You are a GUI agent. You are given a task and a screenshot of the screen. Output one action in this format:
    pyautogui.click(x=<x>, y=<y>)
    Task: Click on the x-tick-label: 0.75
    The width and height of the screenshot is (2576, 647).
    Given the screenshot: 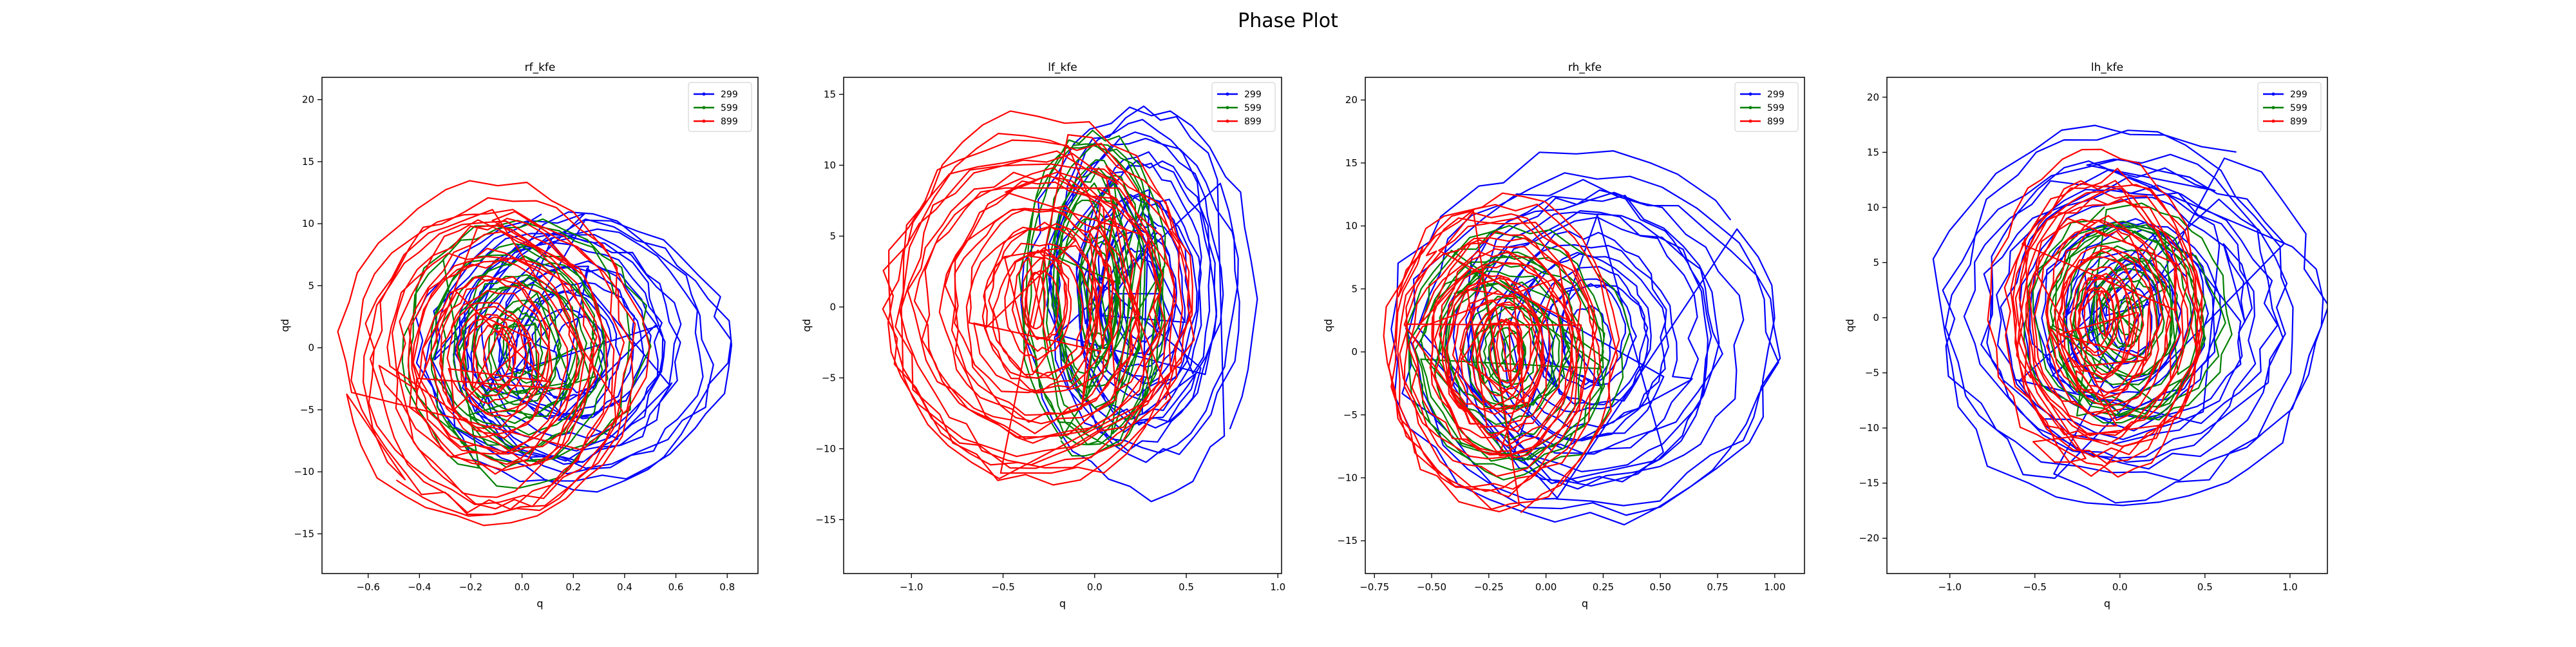 What is the action you would take?
    pyautogui.click(x=1717, y=587)
    